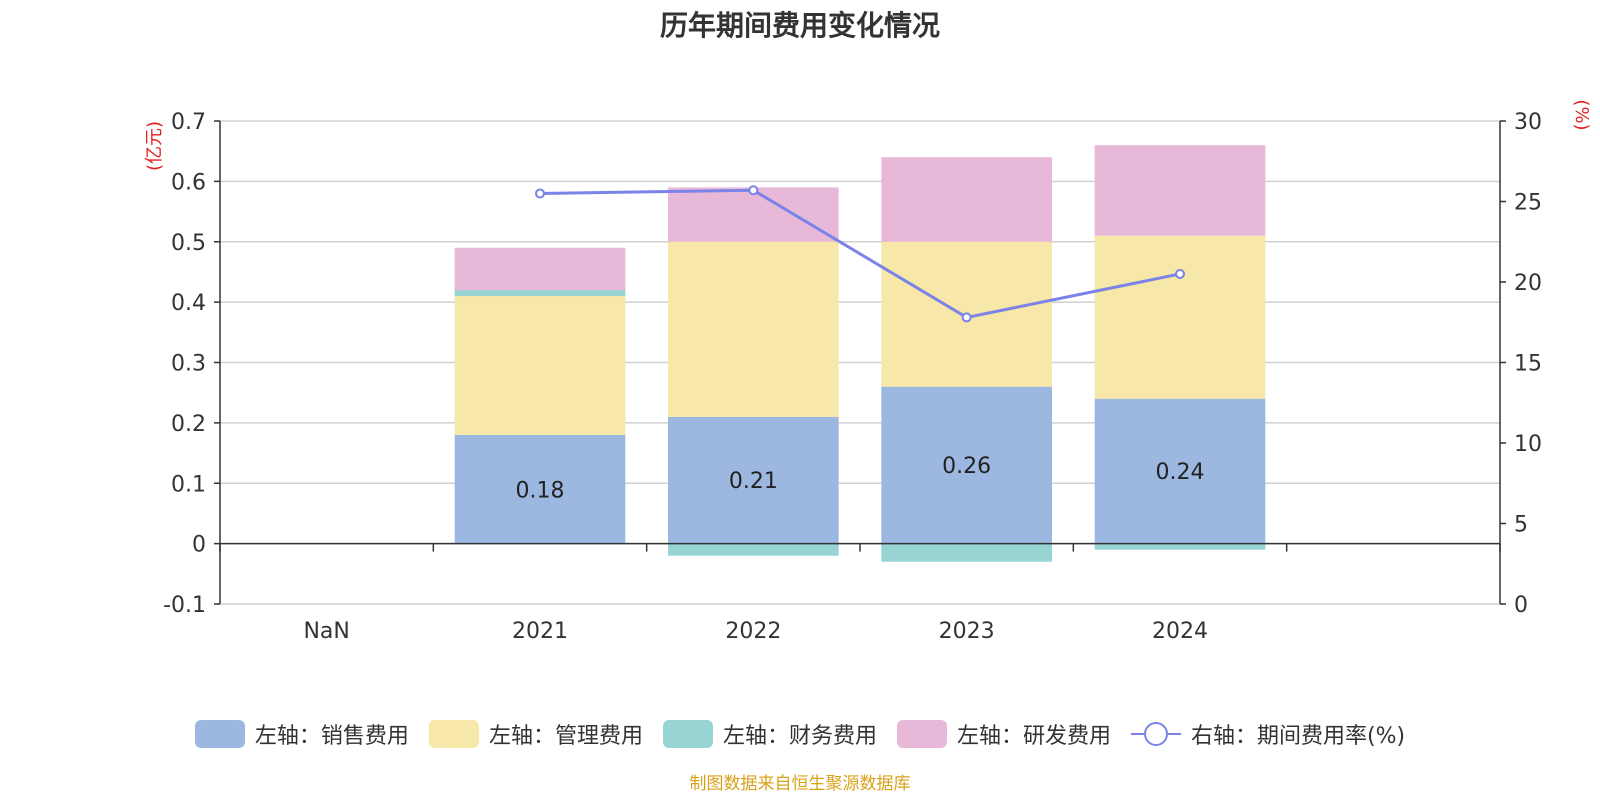 The width and height of the screenshot is (1600, 800). I want to click on legend-item: 左轴：管理费用, so click(535, 734).